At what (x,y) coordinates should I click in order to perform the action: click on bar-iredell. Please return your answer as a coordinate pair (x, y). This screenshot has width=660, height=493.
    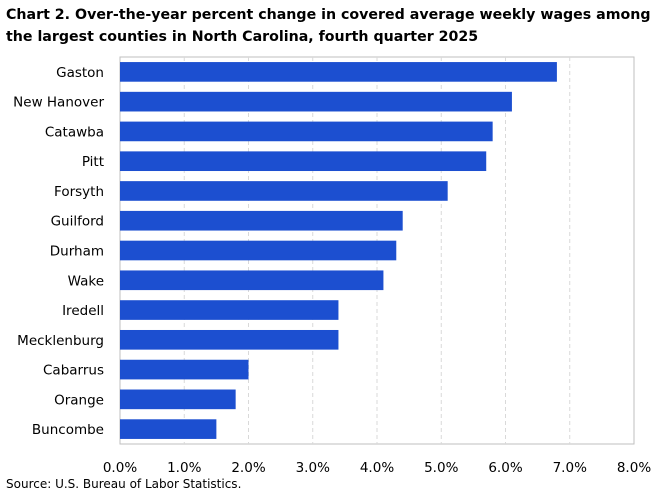
    Looking at the image, I should click on (229, 310).